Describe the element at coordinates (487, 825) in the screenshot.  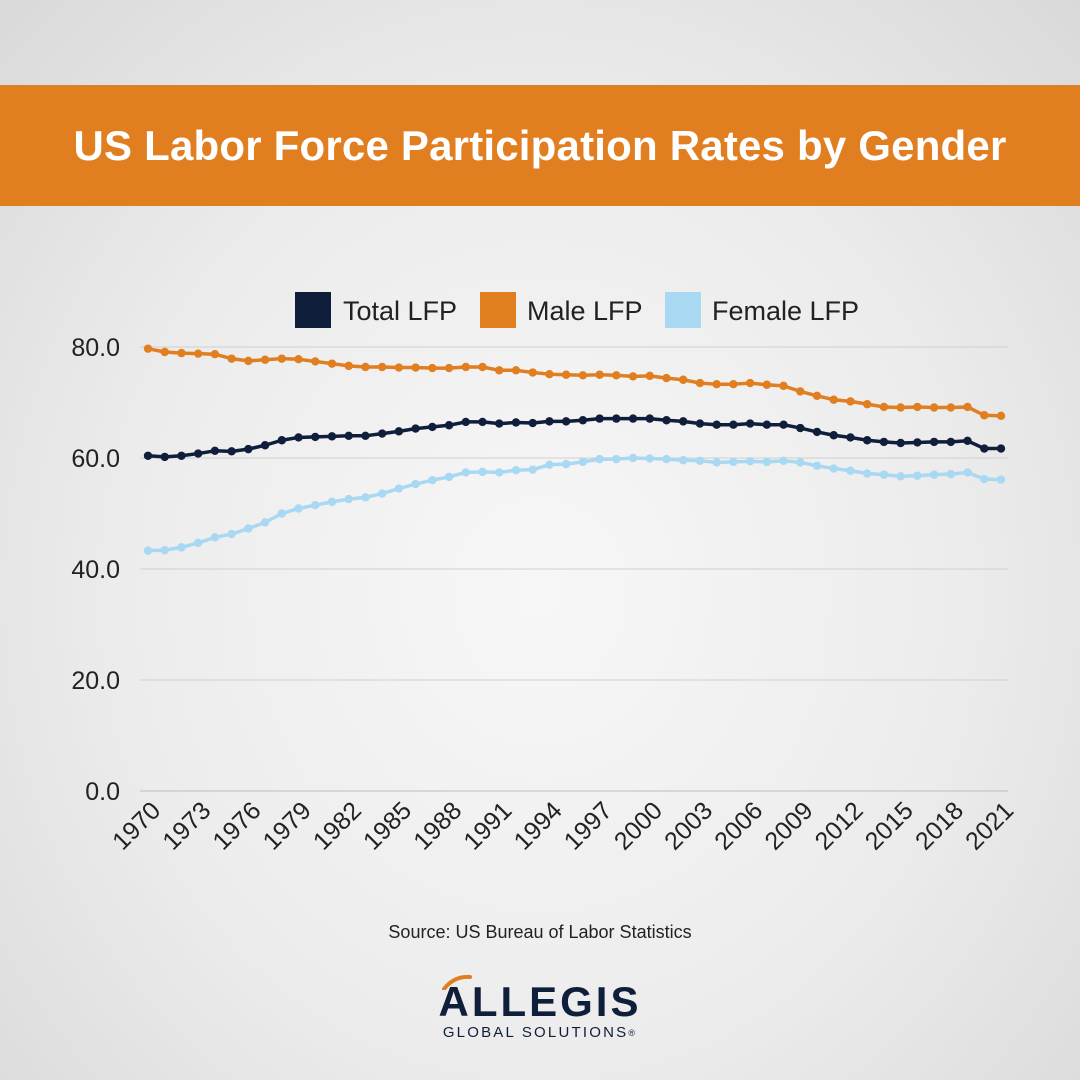
I see `x-tick-label: 1991` at that location.